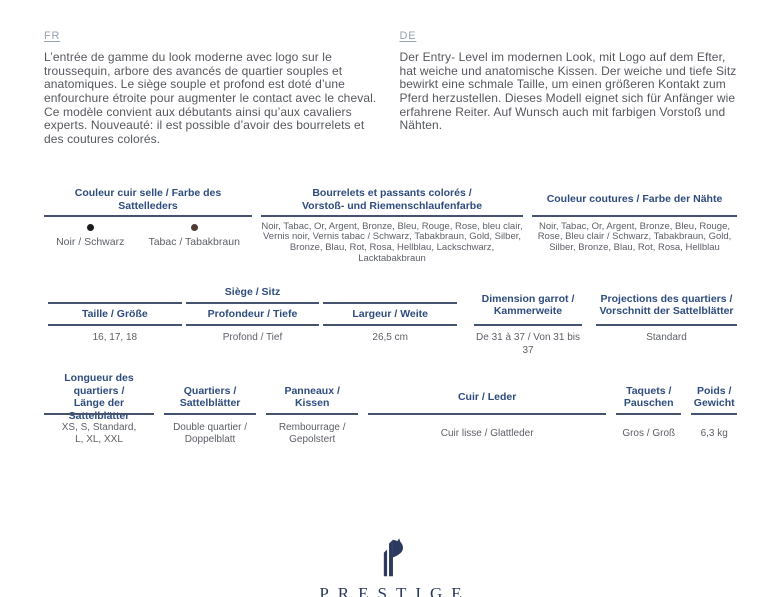 This screenshot has width=776, height=597. I want to click on blocks-column: Taquets / Pauschen Gros / Groß, so click(649, 414).